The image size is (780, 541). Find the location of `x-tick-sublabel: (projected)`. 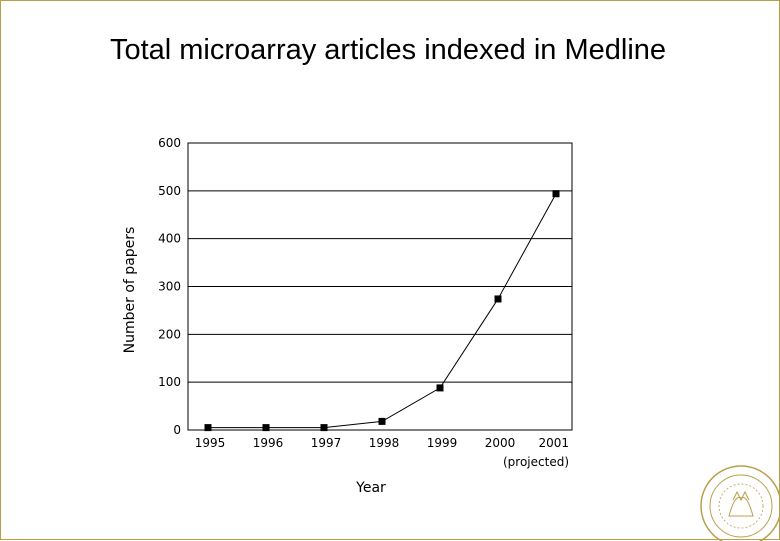

x-tick-sublabel: (projected) is located at coordinates (536, 462).